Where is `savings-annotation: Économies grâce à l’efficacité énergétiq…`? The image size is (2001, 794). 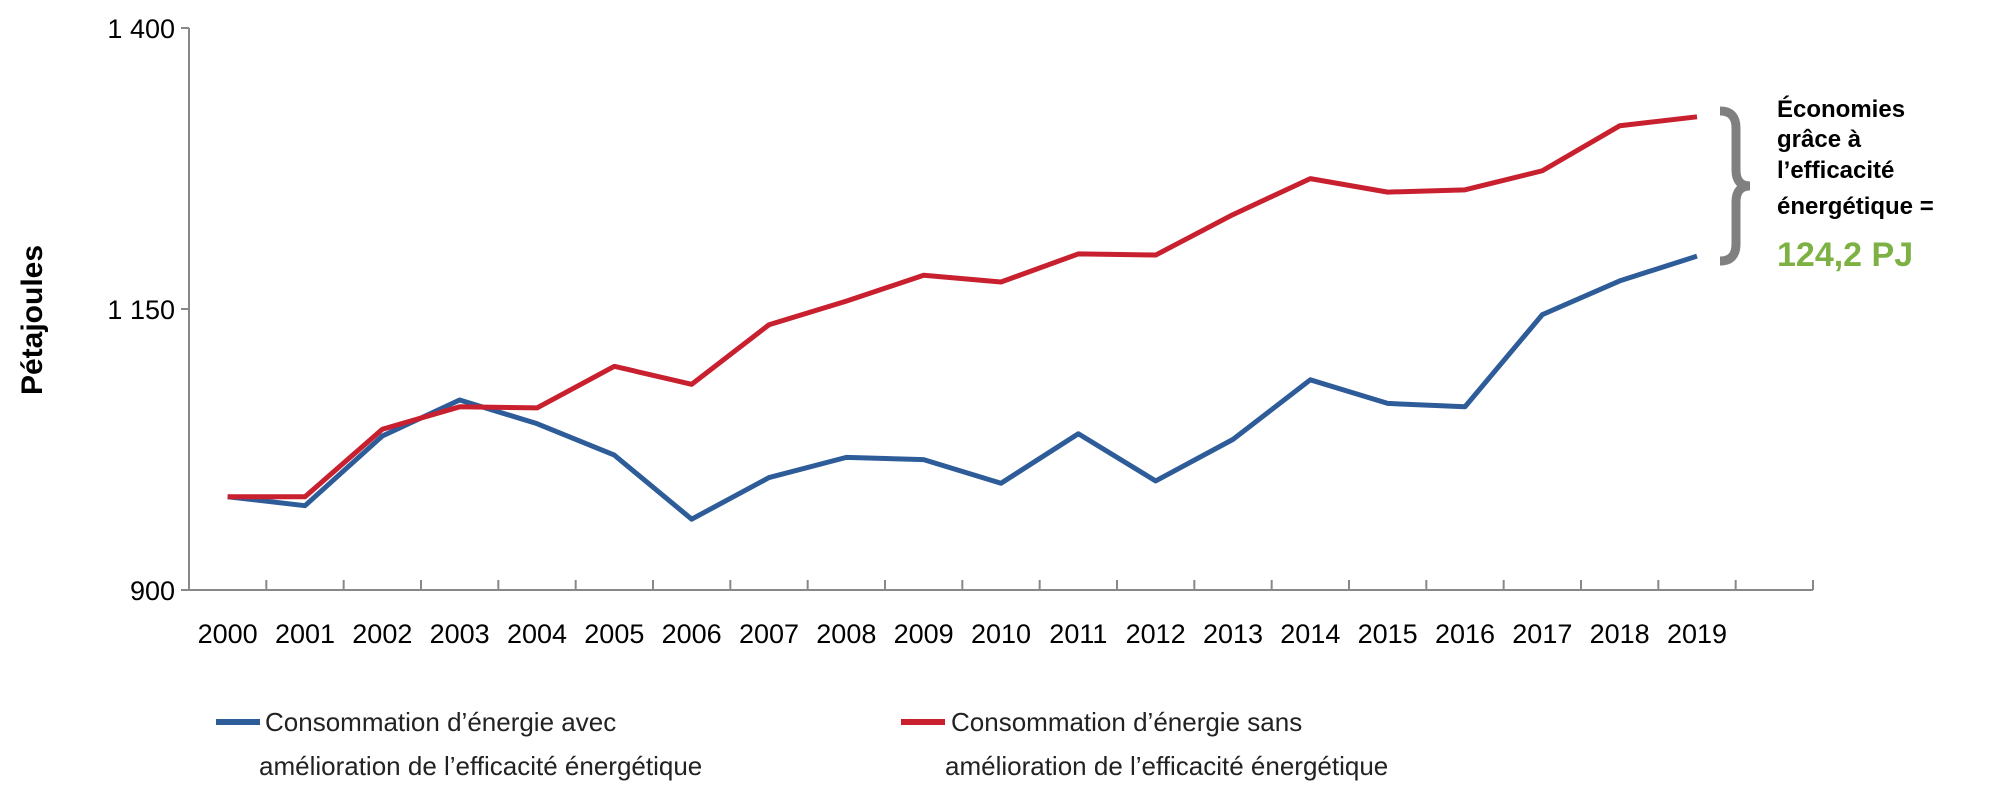 savings-annotation: Économies grâce à l’efficacité énergétiq… is located at coordinates (1826, 184).